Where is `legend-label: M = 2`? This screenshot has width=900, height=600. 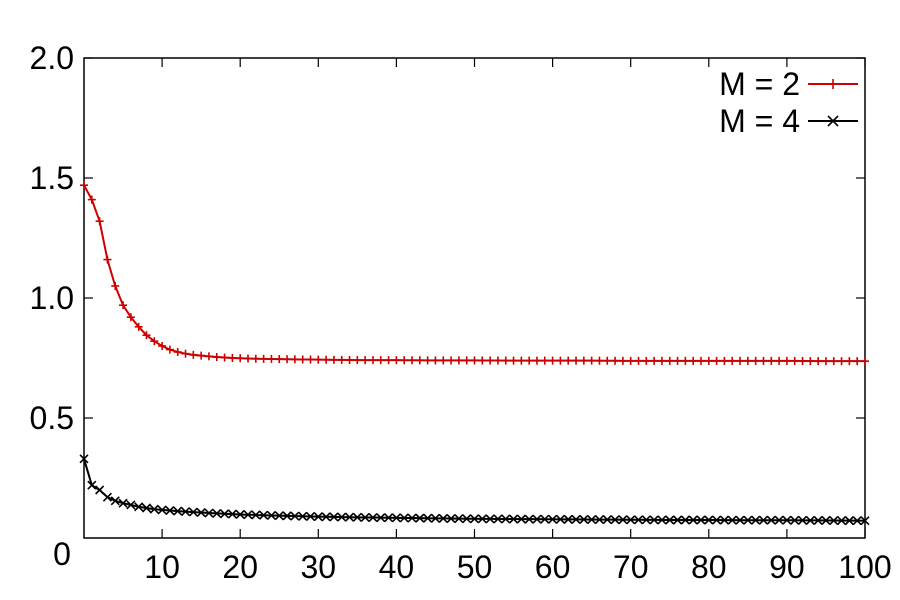 legend-label: M = 2 is located at coordinates (759, 84).